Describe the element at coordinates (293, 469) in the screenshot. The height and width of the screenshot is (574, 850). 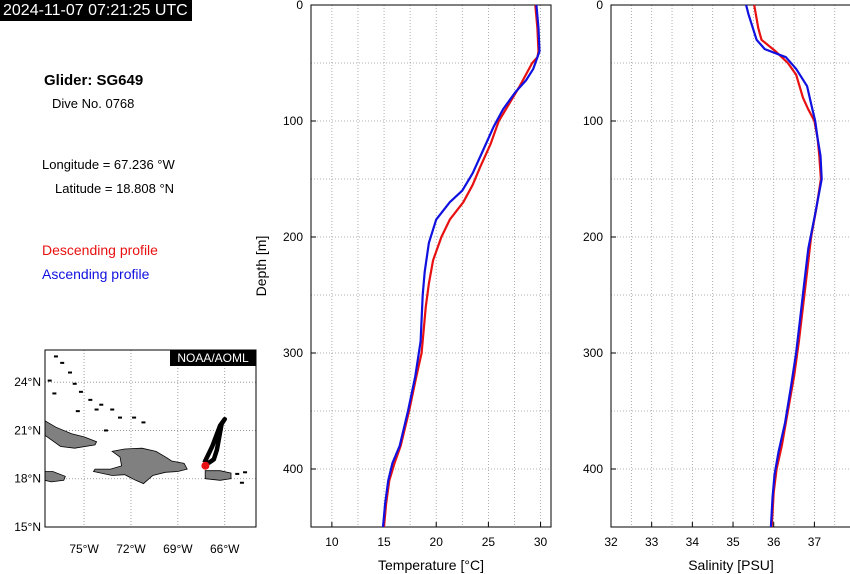
I see `temperature-y-tick-label: 400` at that location.